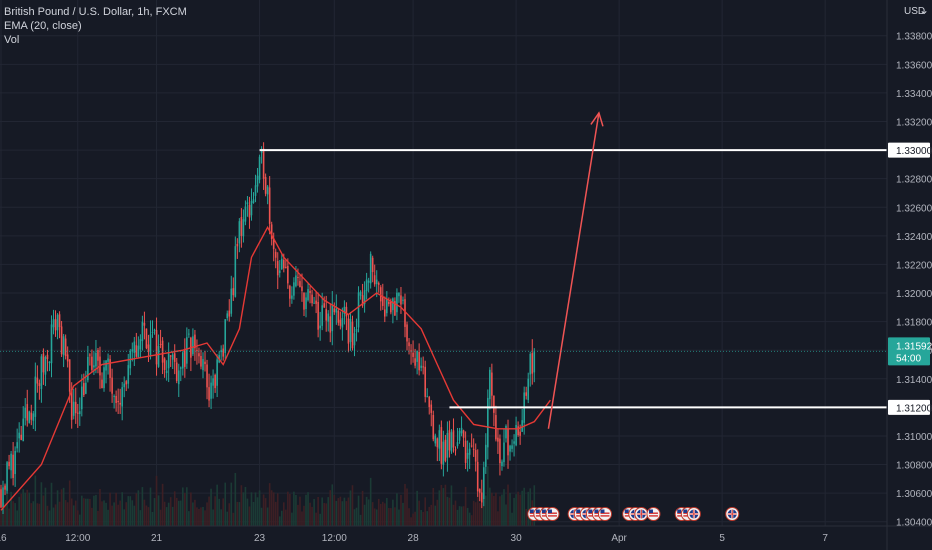  Describe the element at coordinates (914, 237) in the screenshot. I see `price-tick-label: 1.32400` at that location.